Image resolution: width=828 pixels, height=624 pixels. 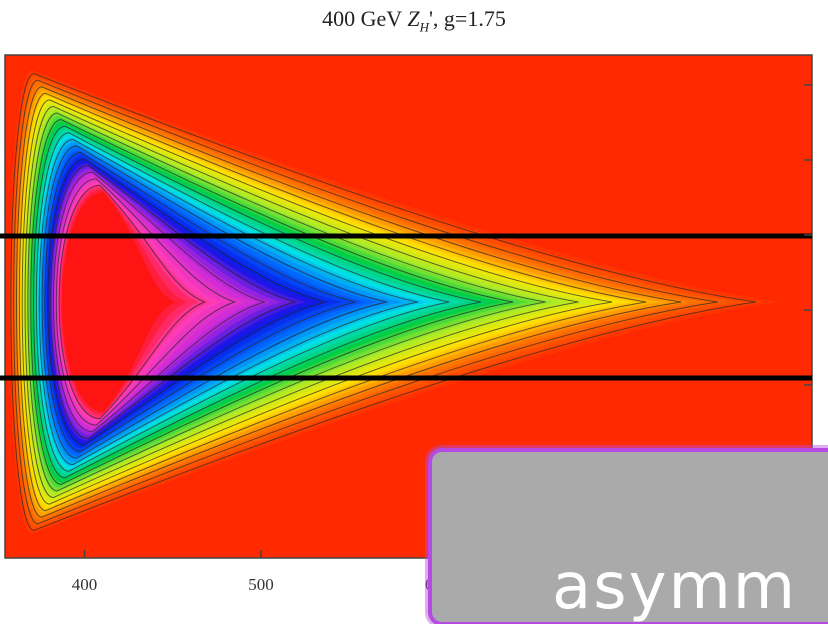 I want to click on overlay-text: asymm, so click(x=675, y=587).